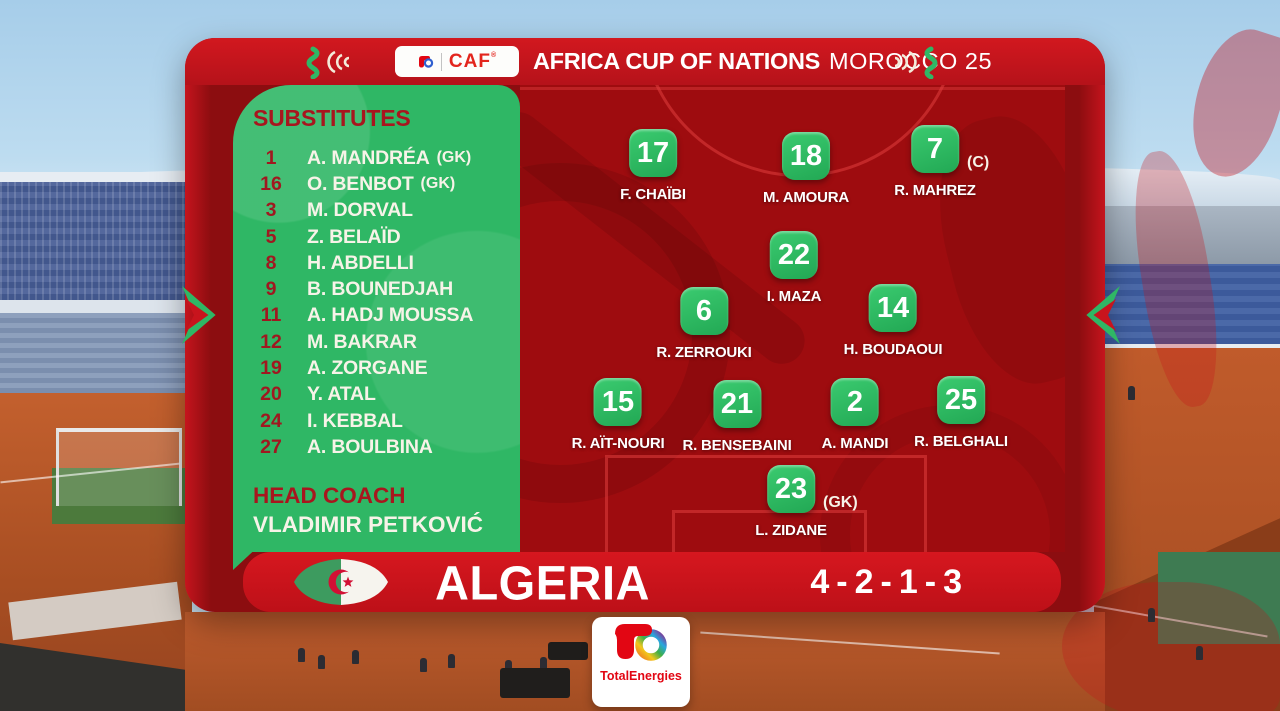 The height and width of the screenshot is (711, 1280). Describe the element at coordinates (271, 289) in the screenshot. I see `substitute-number: 9` at that location.